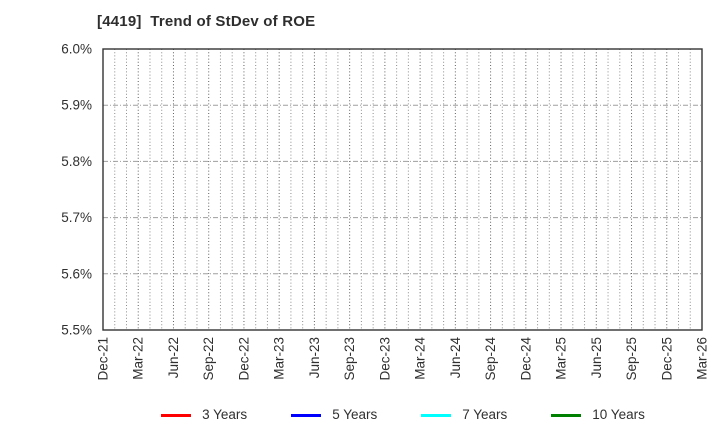 The height and width of the screenshot is (440, 720). I want to click on x-tick-label: Mar-26, so click(702, 358).